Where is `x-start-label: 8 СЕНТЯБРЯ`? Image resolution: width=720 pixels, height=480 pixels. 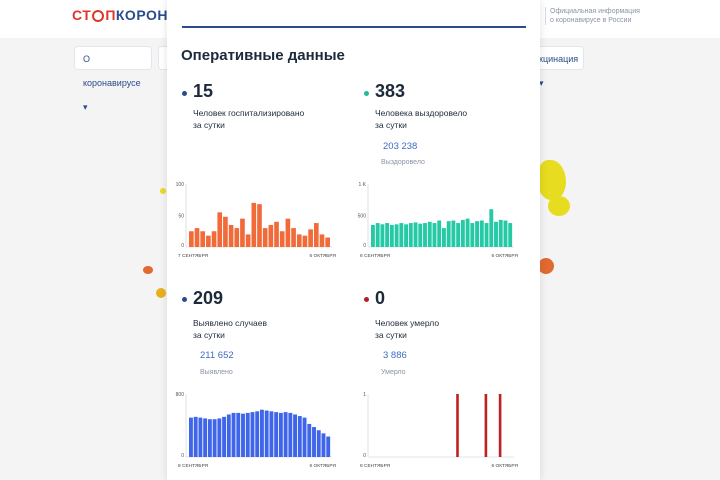 x-start-label: 8 СЕНТЯБРЯ is located at coordinates (375, 466).